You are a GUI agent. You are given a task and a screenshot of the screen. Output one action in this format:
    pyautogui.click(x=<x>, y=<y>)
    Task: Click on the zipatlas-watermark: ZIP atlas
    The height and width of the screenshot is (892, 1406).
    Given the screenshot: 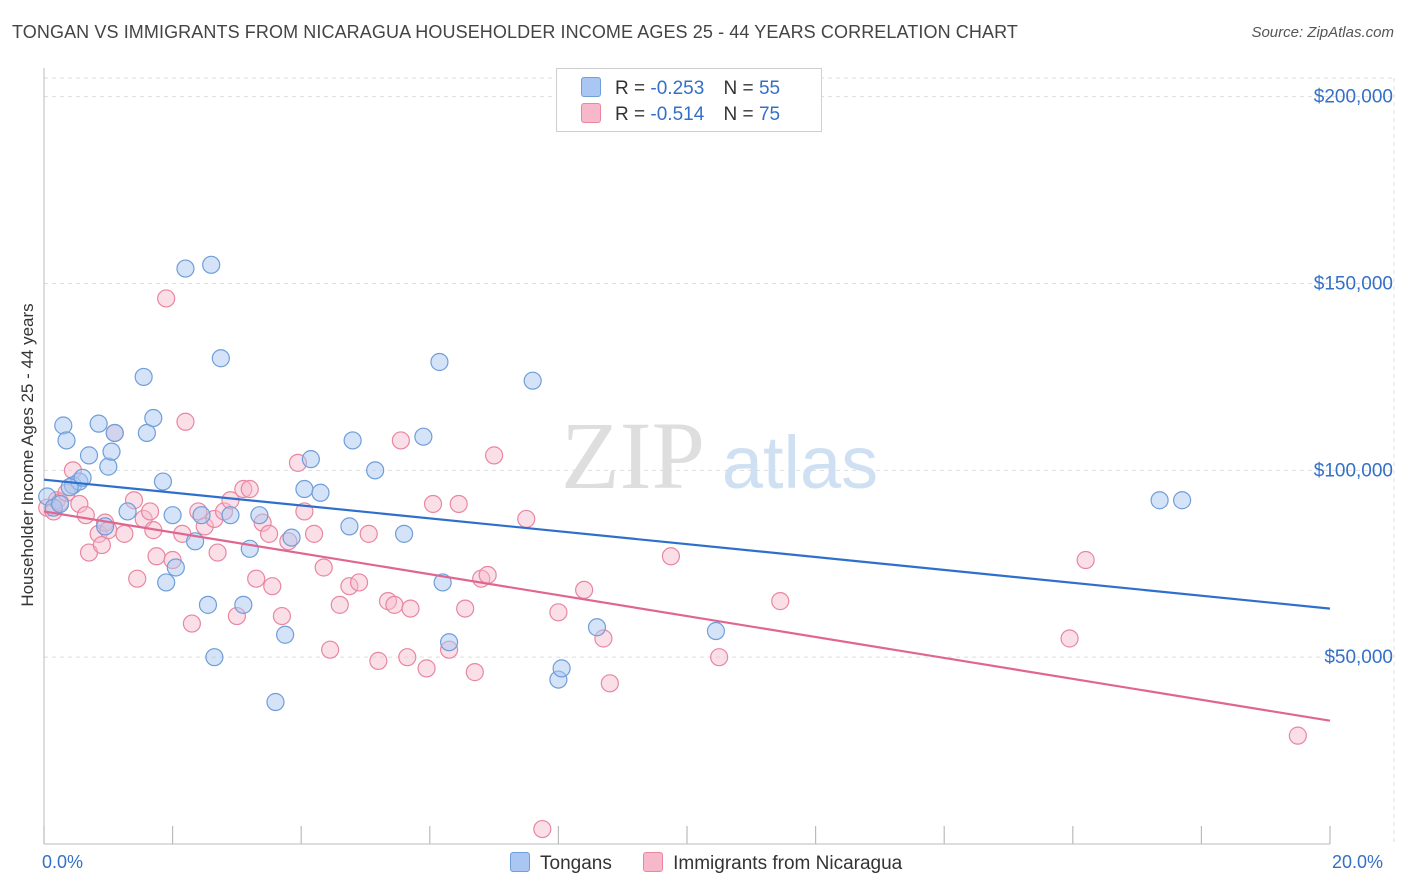 What is the action you would take?
    pyautogui.click(x=719, y=455)
    